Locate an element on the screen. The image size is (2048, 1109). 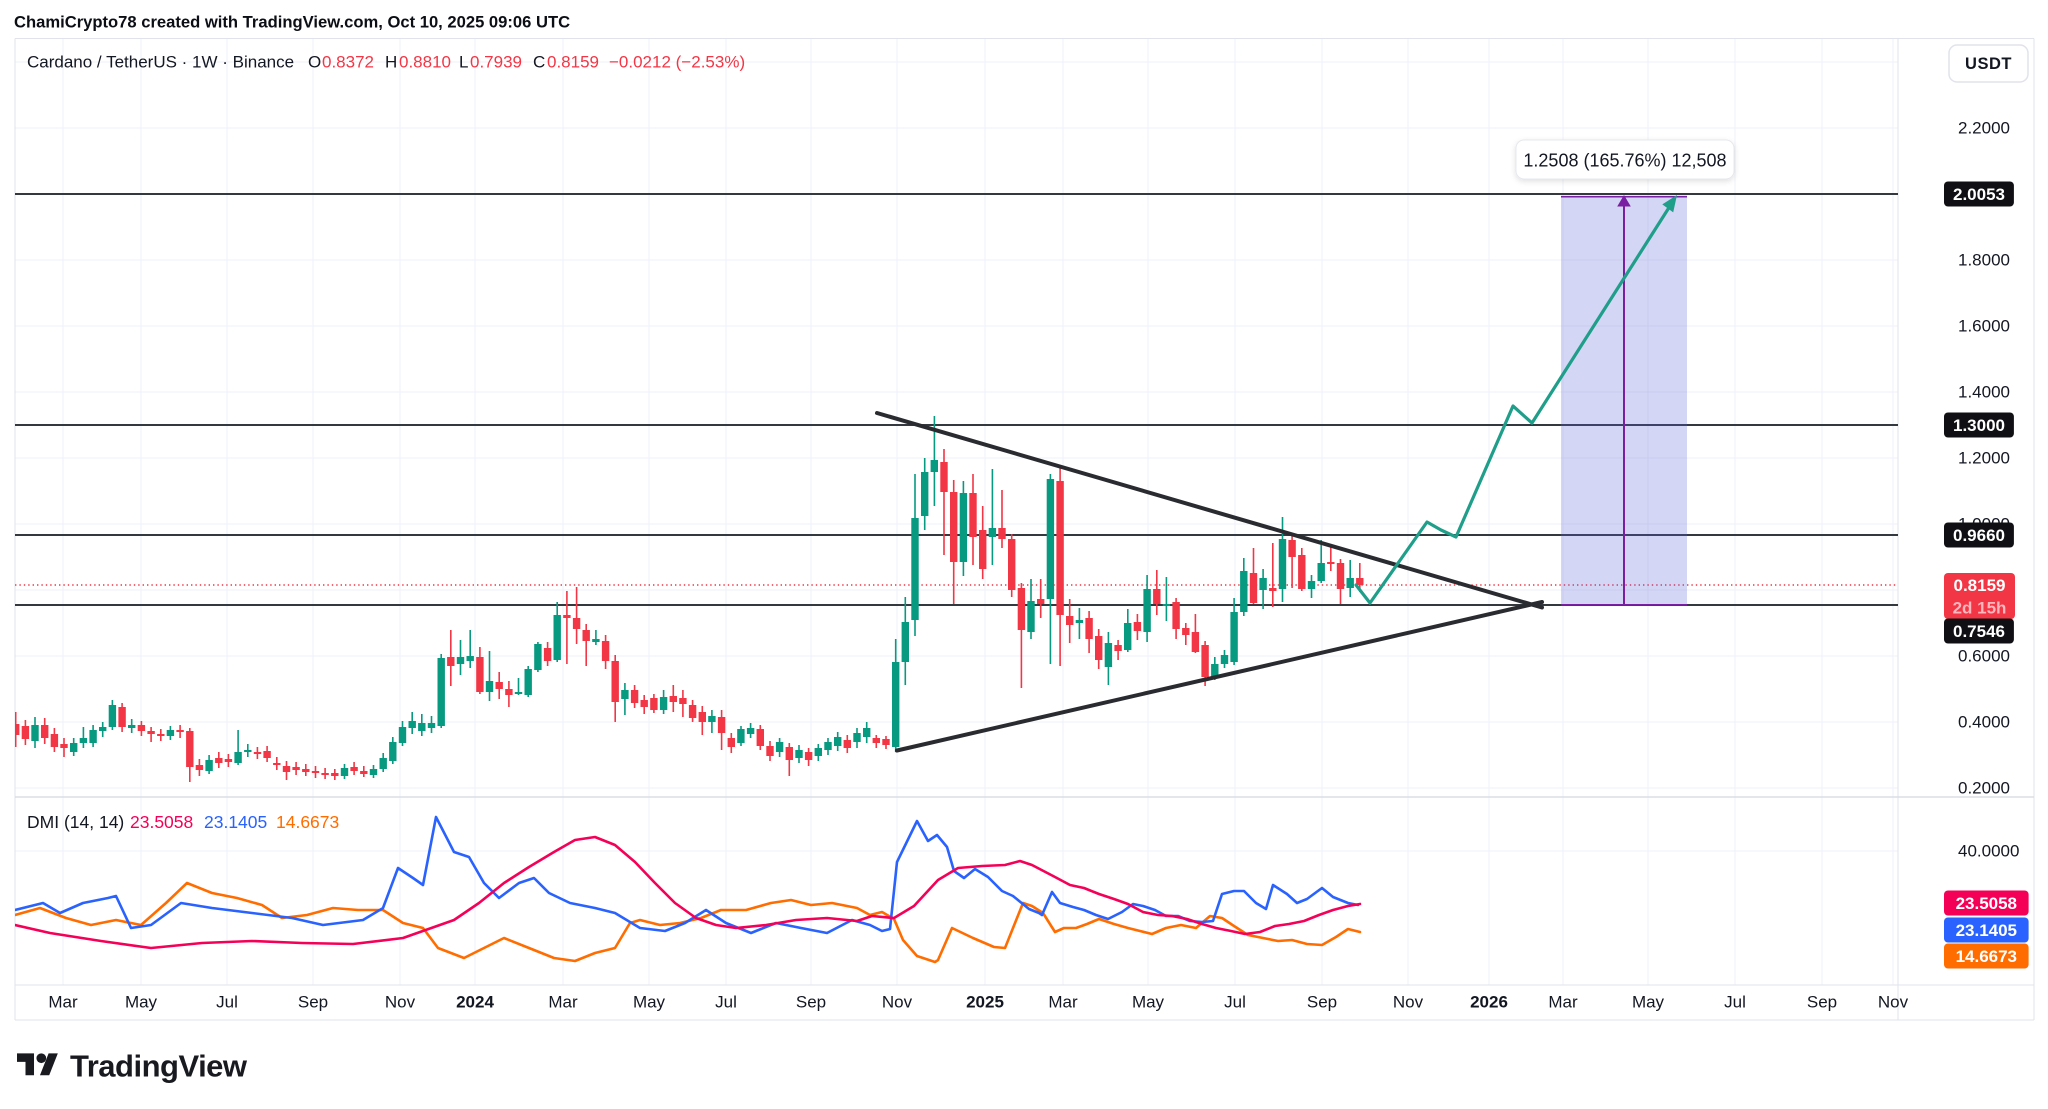
svg-text: TradingView is located at coordinates (159, 1066).